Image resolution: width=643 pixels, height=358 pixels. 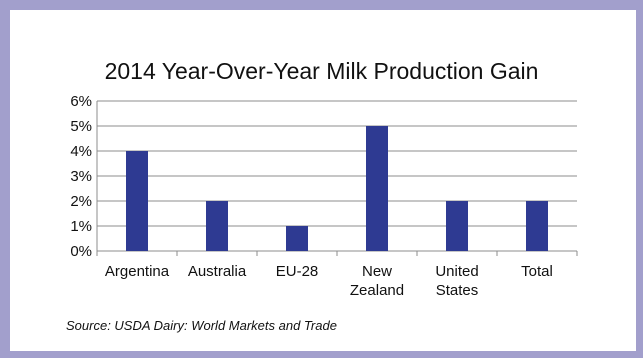 I want to click on x-tick-label: Australia, so click(x=217, y=271).